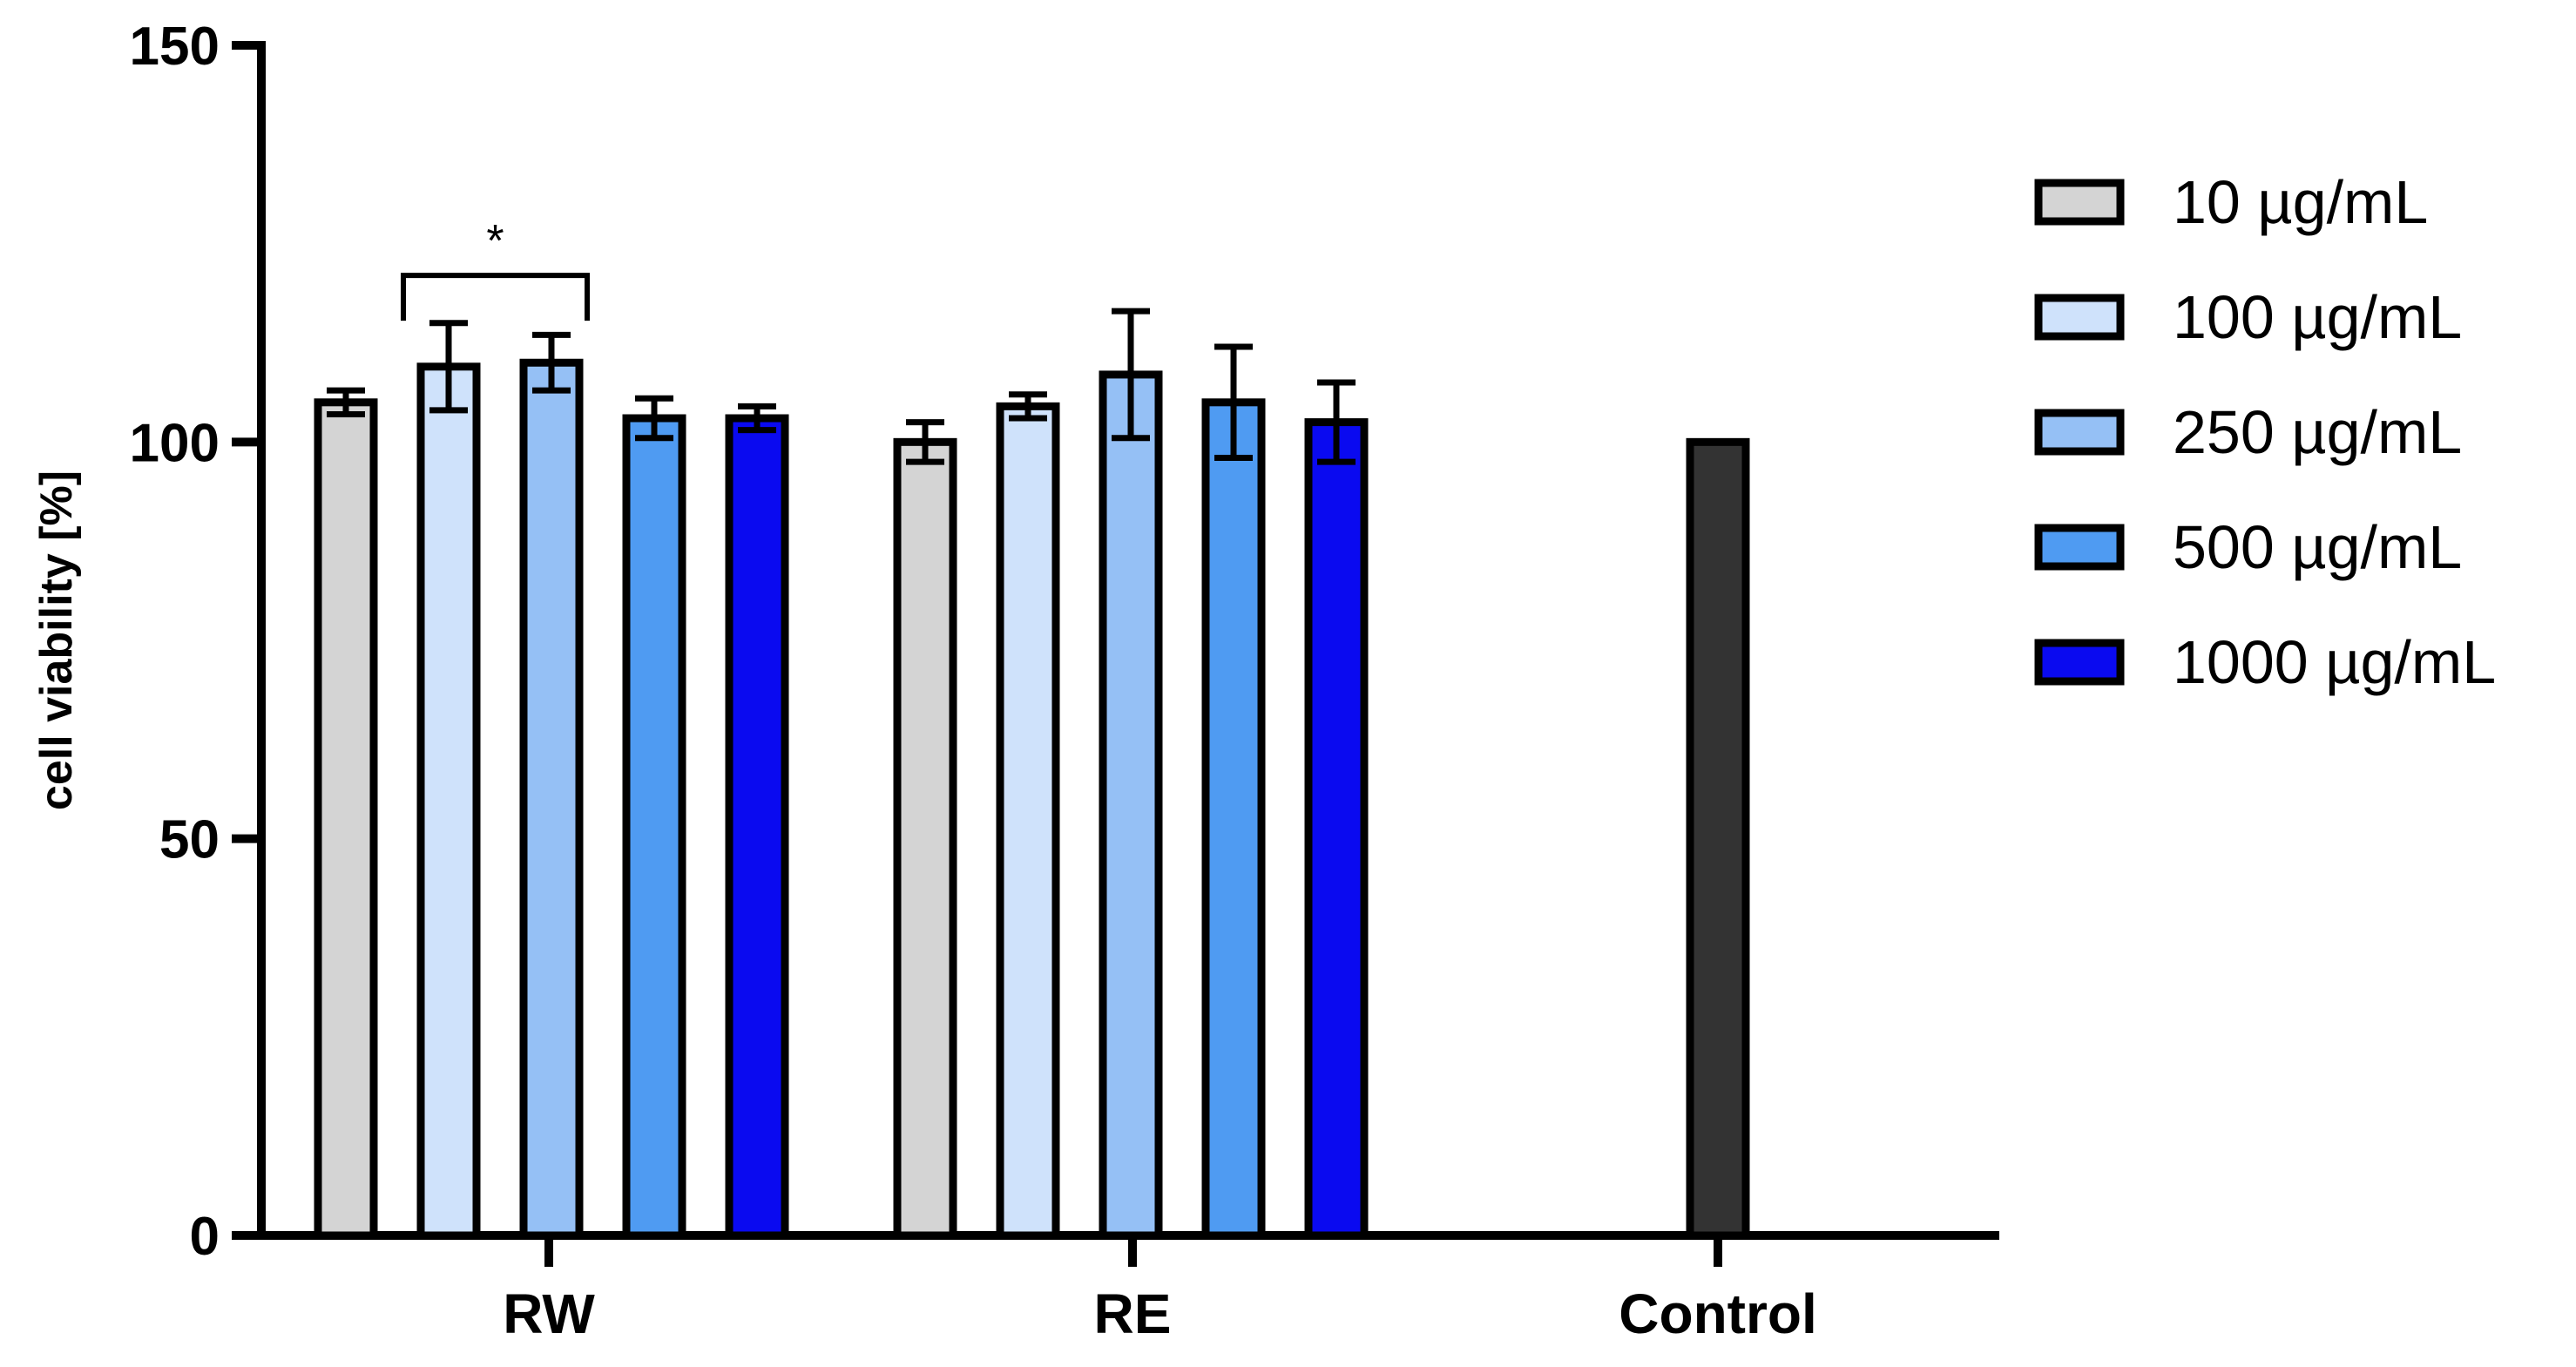  Describe the element at coordinates (2317, 432) in the screenshot. I see `legend-label: 250 µg/mL` at that location.